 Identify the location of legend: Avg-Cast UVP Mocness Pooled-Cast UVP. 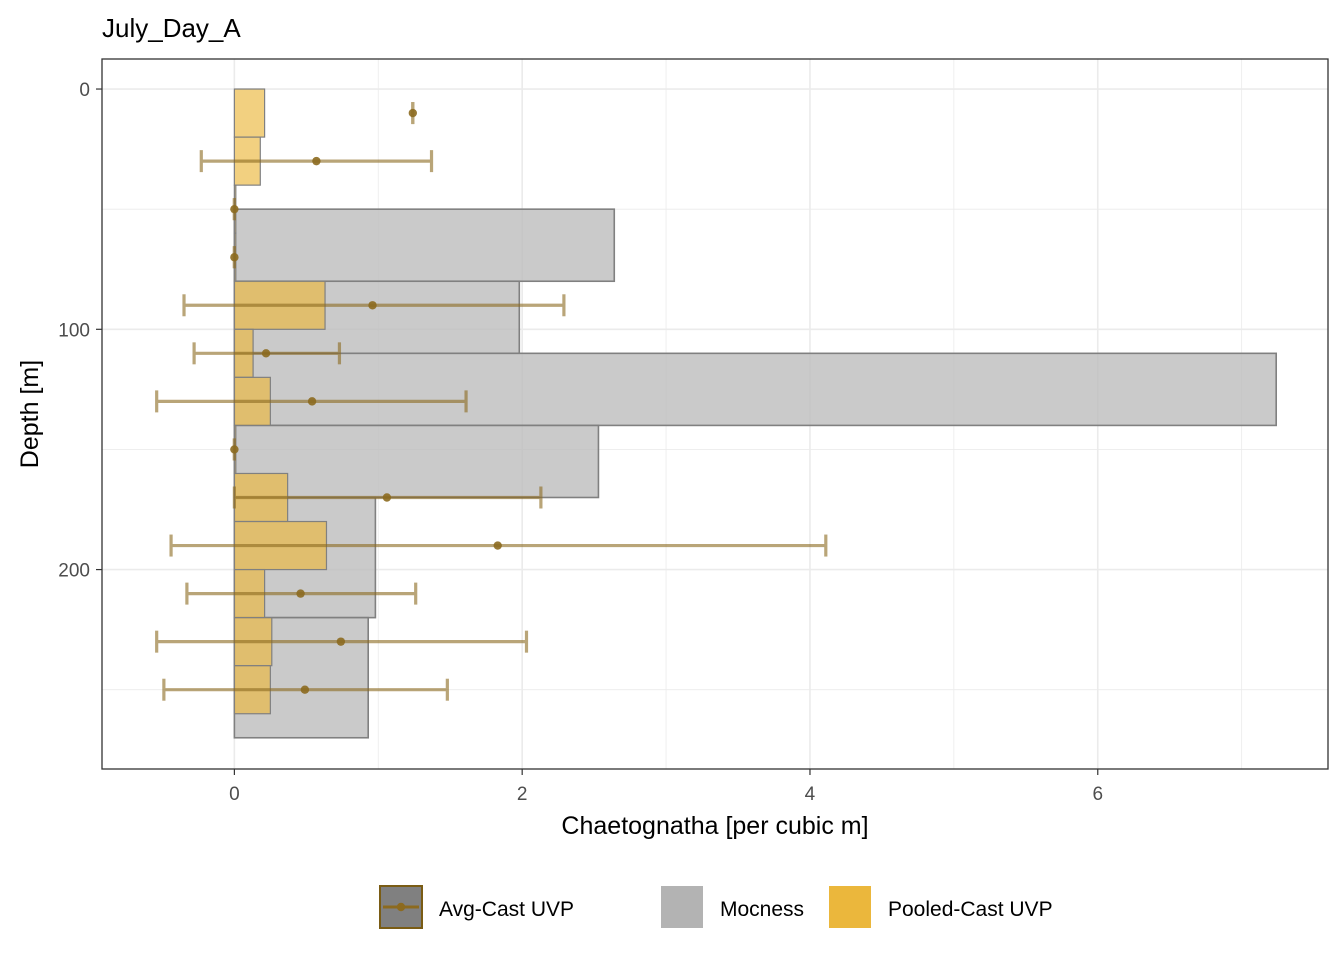
(716, 907).